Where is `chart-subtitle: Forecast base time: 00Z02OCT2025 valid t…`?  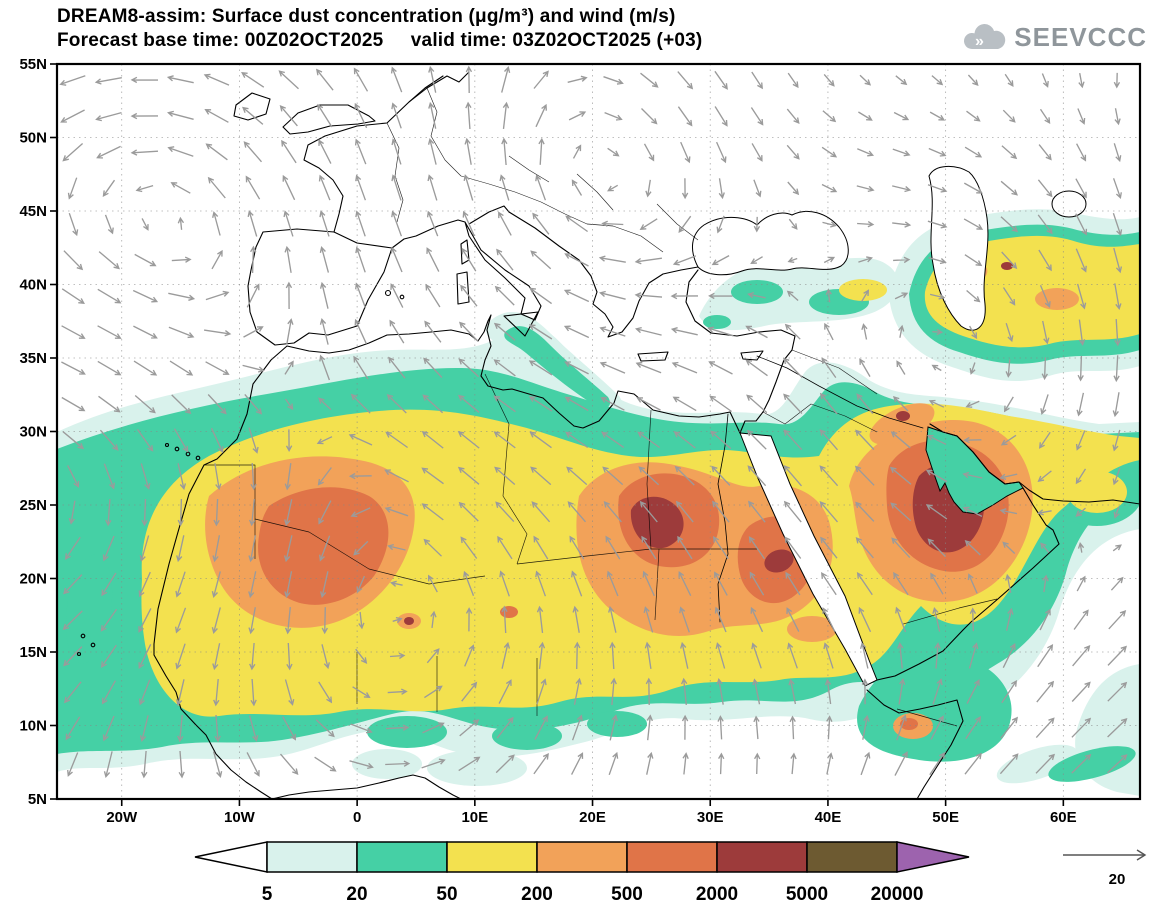
chart-subtitle: Forecast base time: 00Z02OCT2025 valid t… is located at coordinates (380, 40).